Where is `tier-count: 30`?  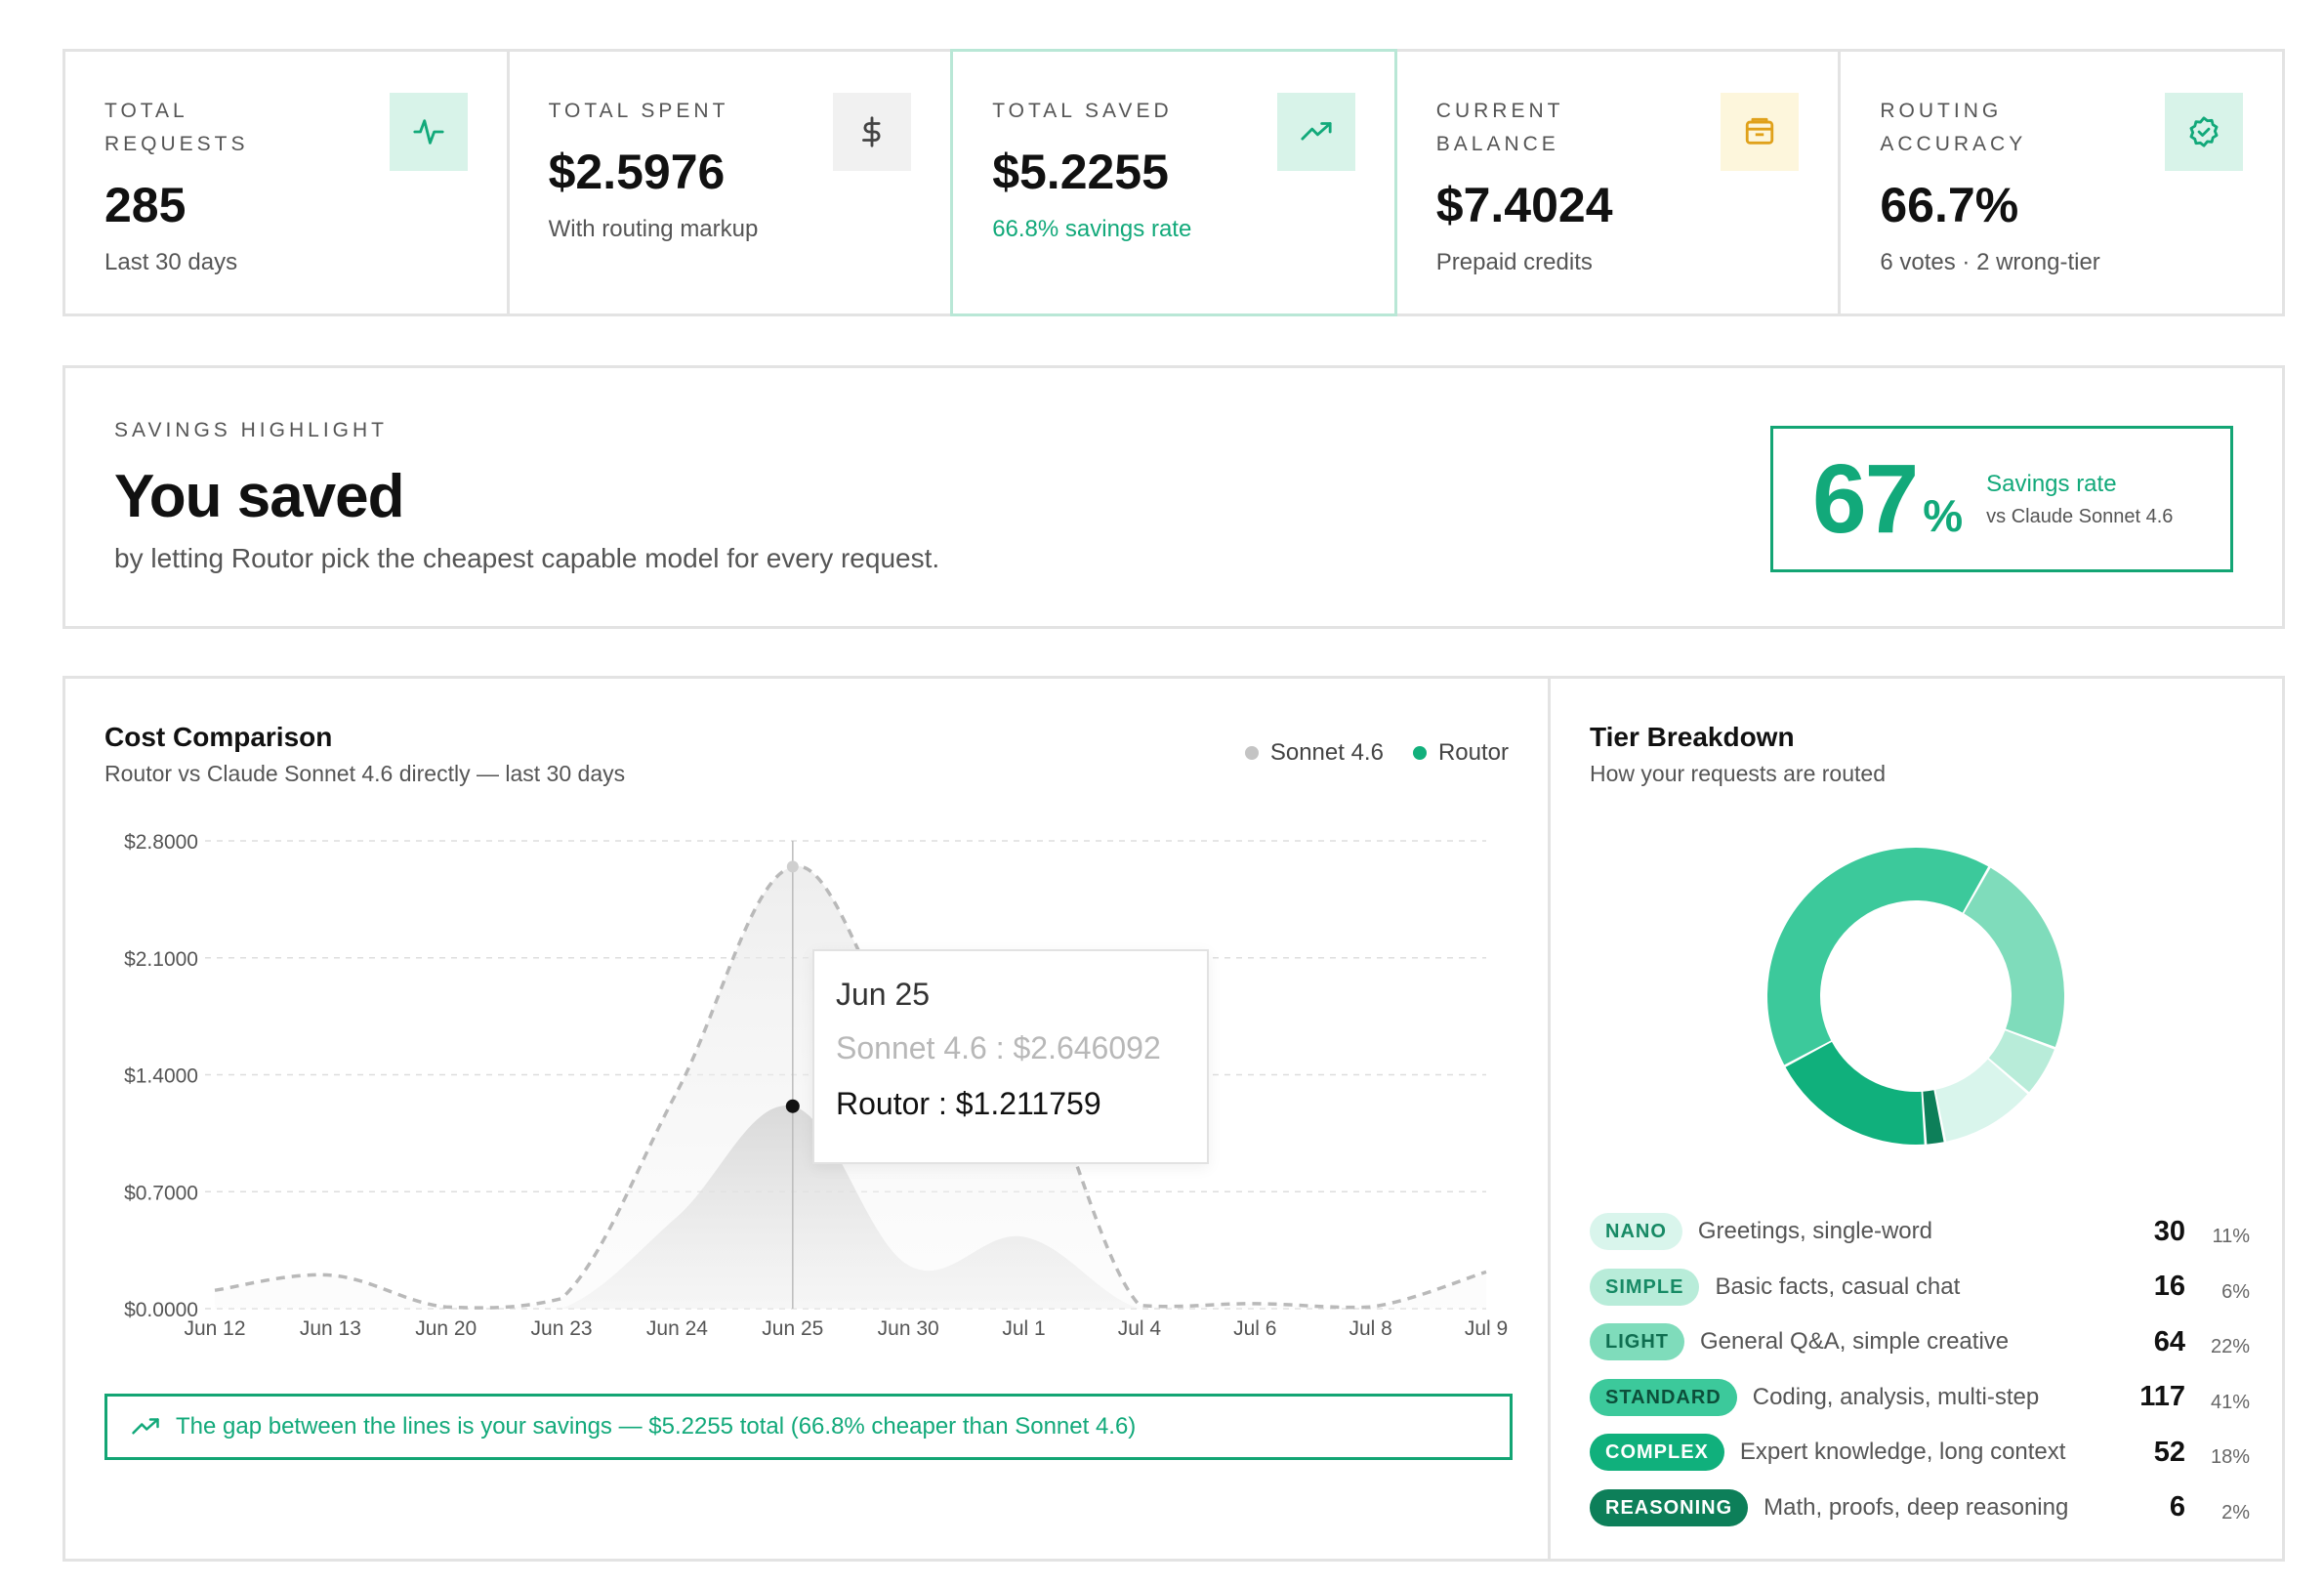 tier-count: 30 is located at coordinates (2169, 1231).